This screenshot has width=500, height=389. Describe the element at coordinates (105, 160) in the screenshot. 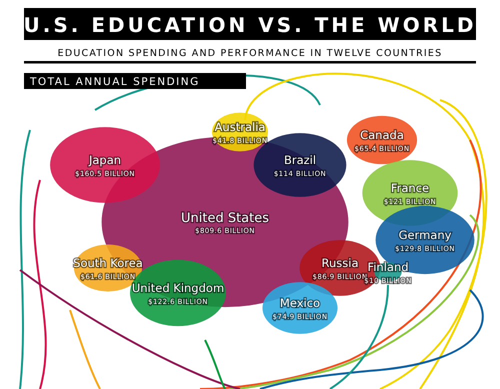

I see `category-label: Japan` at that location.